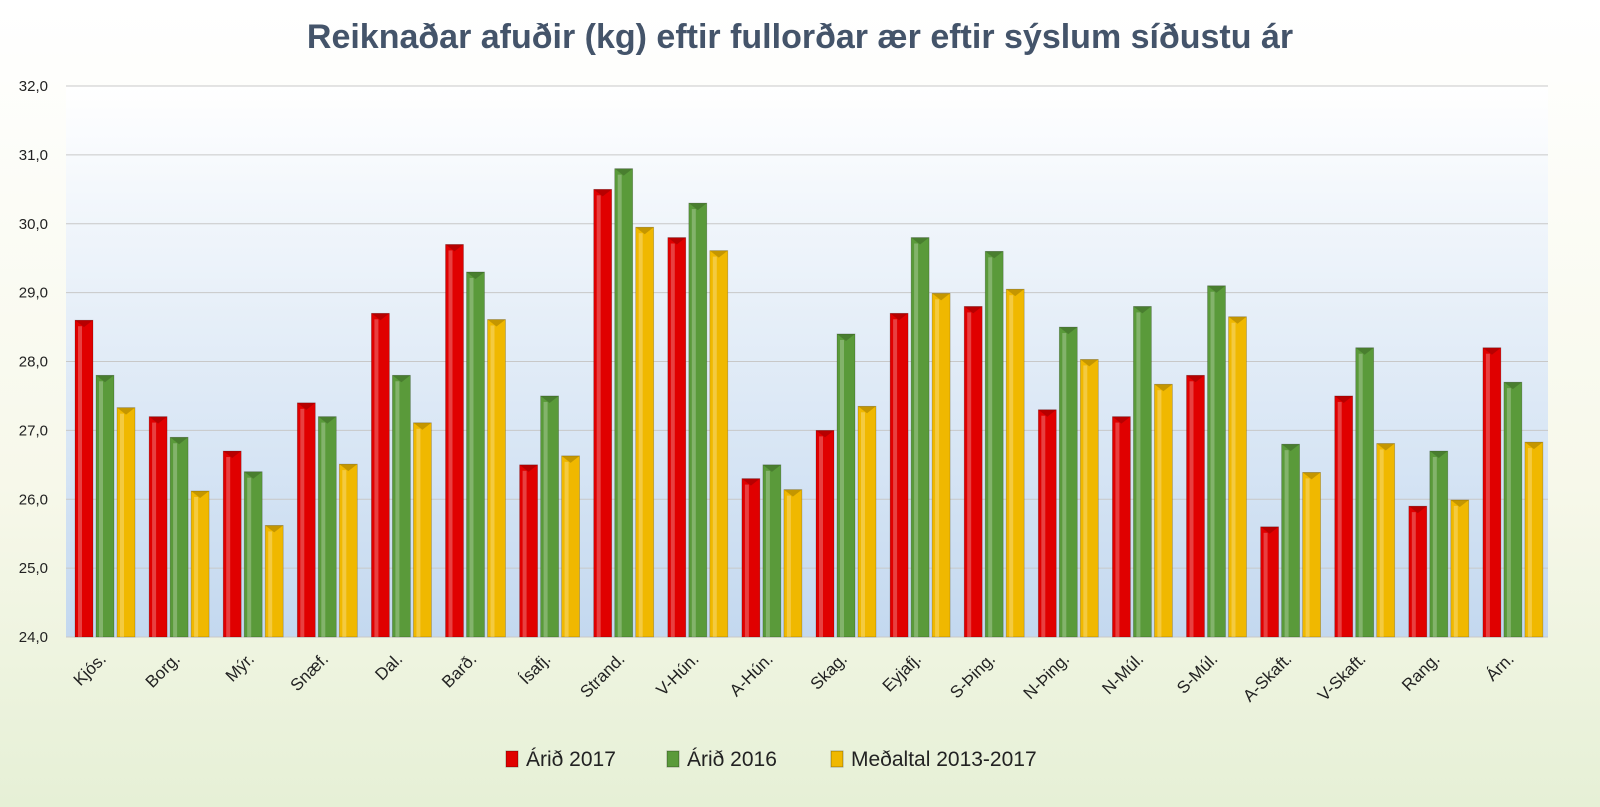  What do you see at coordinates (33, 362) in the screenshot?
I see `y-tick-label: 28,0` at bounding box center [33, 362].